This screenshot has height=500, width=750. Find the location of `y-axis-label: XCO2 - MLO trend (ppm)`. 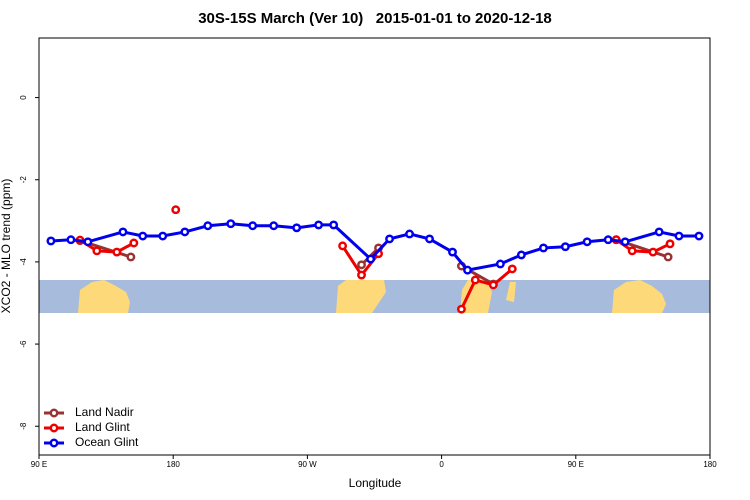

y-axis-label: XCO2 - MLO trend (ppm) is located at coordinates (6, 246).